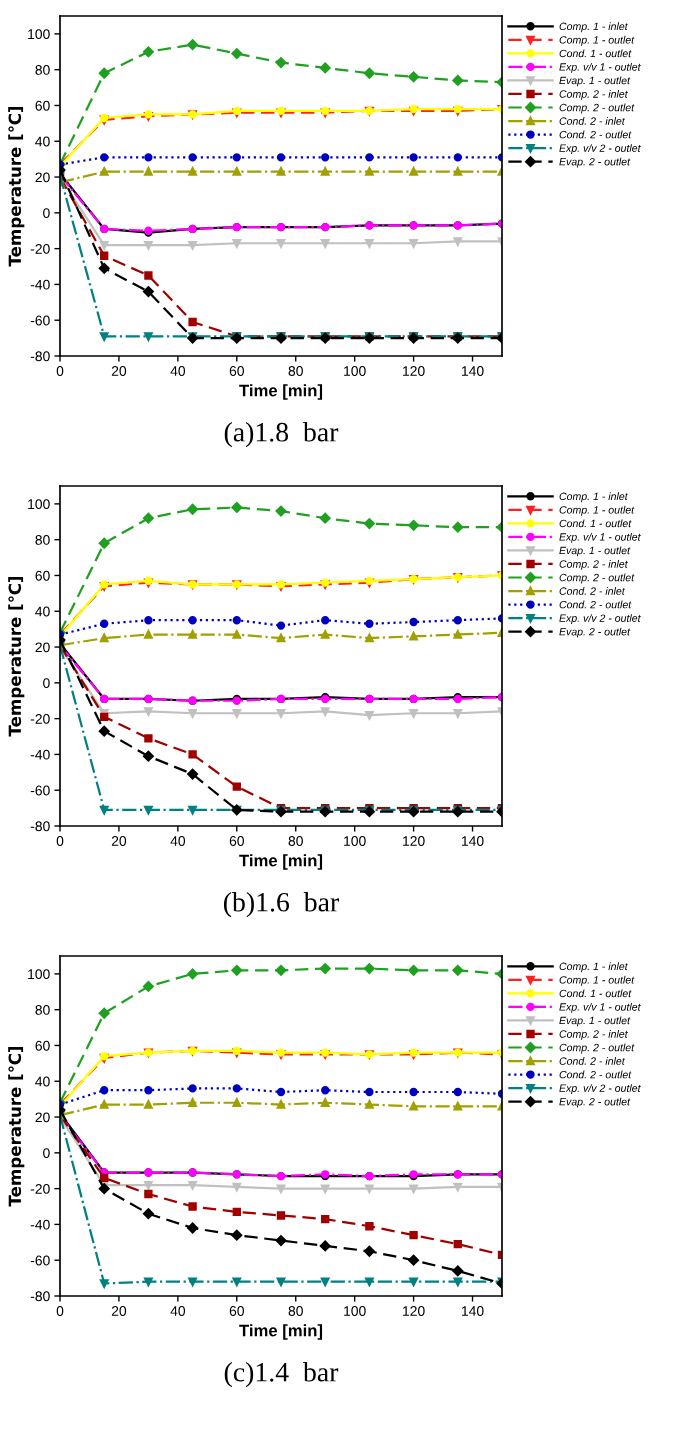 Image resolution: width=678 pixels, height=1438 pixels. I want to click on text: (c)1.4 bar, so click(281, 1375).